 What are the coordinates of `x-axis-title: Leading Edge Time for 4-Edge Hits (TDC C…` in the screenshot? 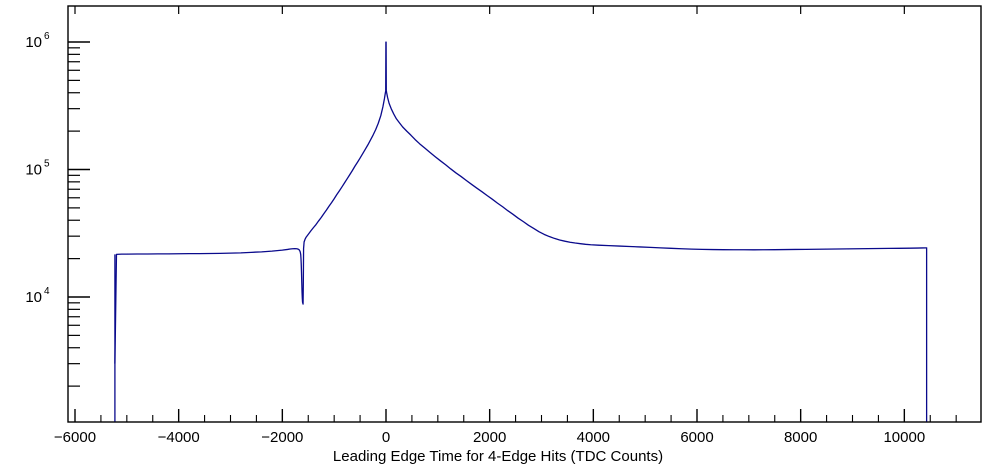 It's located at (498, 456).